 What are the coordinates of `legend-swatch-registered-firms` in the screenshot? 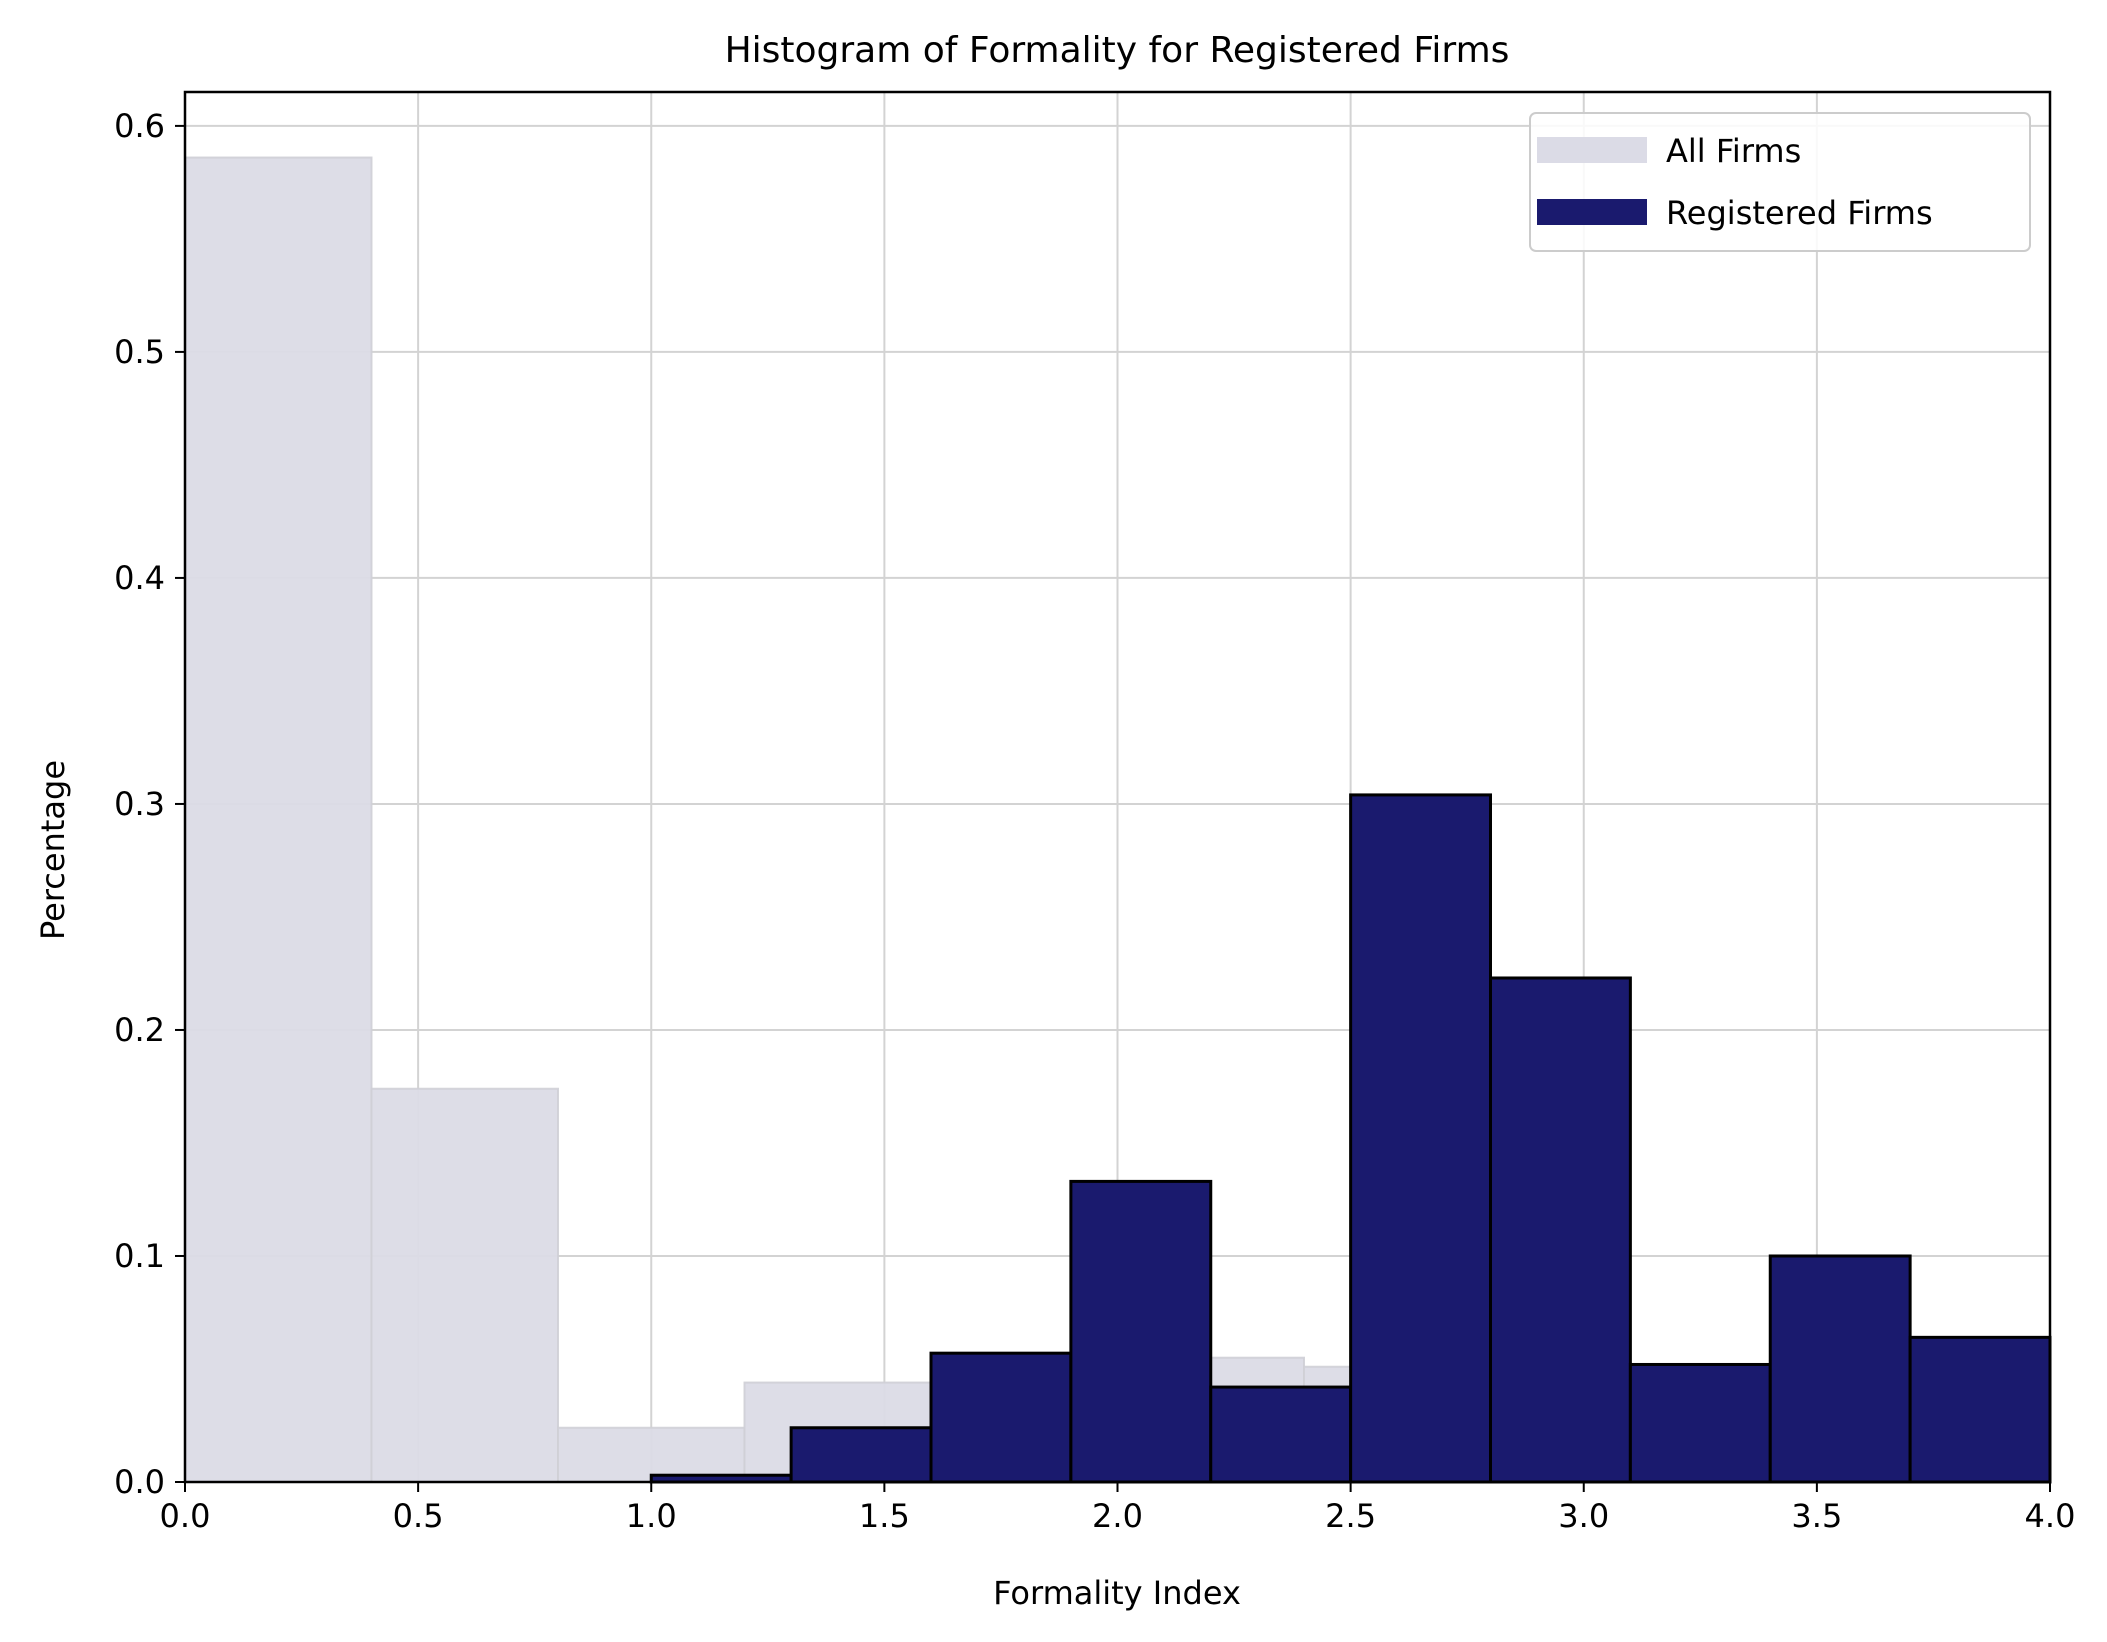 It's located at (1592, 212).